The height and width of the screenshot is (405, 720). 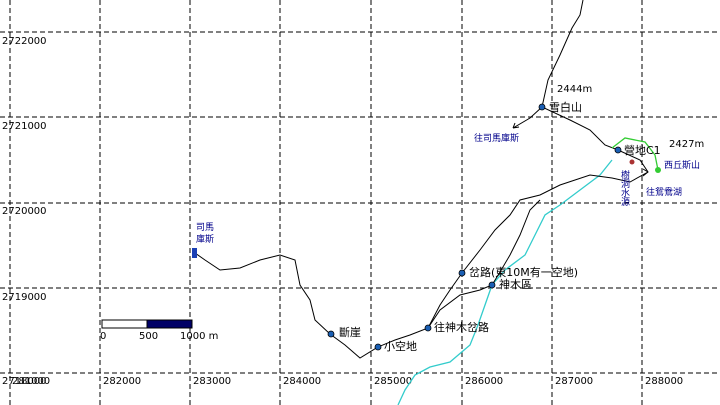 I want to click on x-label: 282000, so click(x=122, y=381).